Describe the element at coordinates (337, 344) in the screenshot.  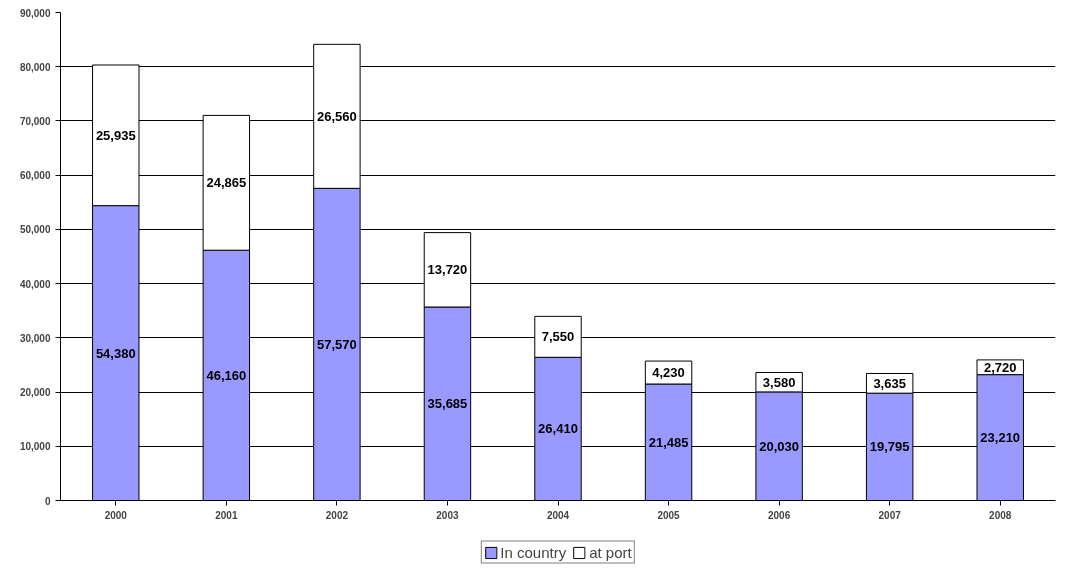
I see `data-label: 57,570` at that location.